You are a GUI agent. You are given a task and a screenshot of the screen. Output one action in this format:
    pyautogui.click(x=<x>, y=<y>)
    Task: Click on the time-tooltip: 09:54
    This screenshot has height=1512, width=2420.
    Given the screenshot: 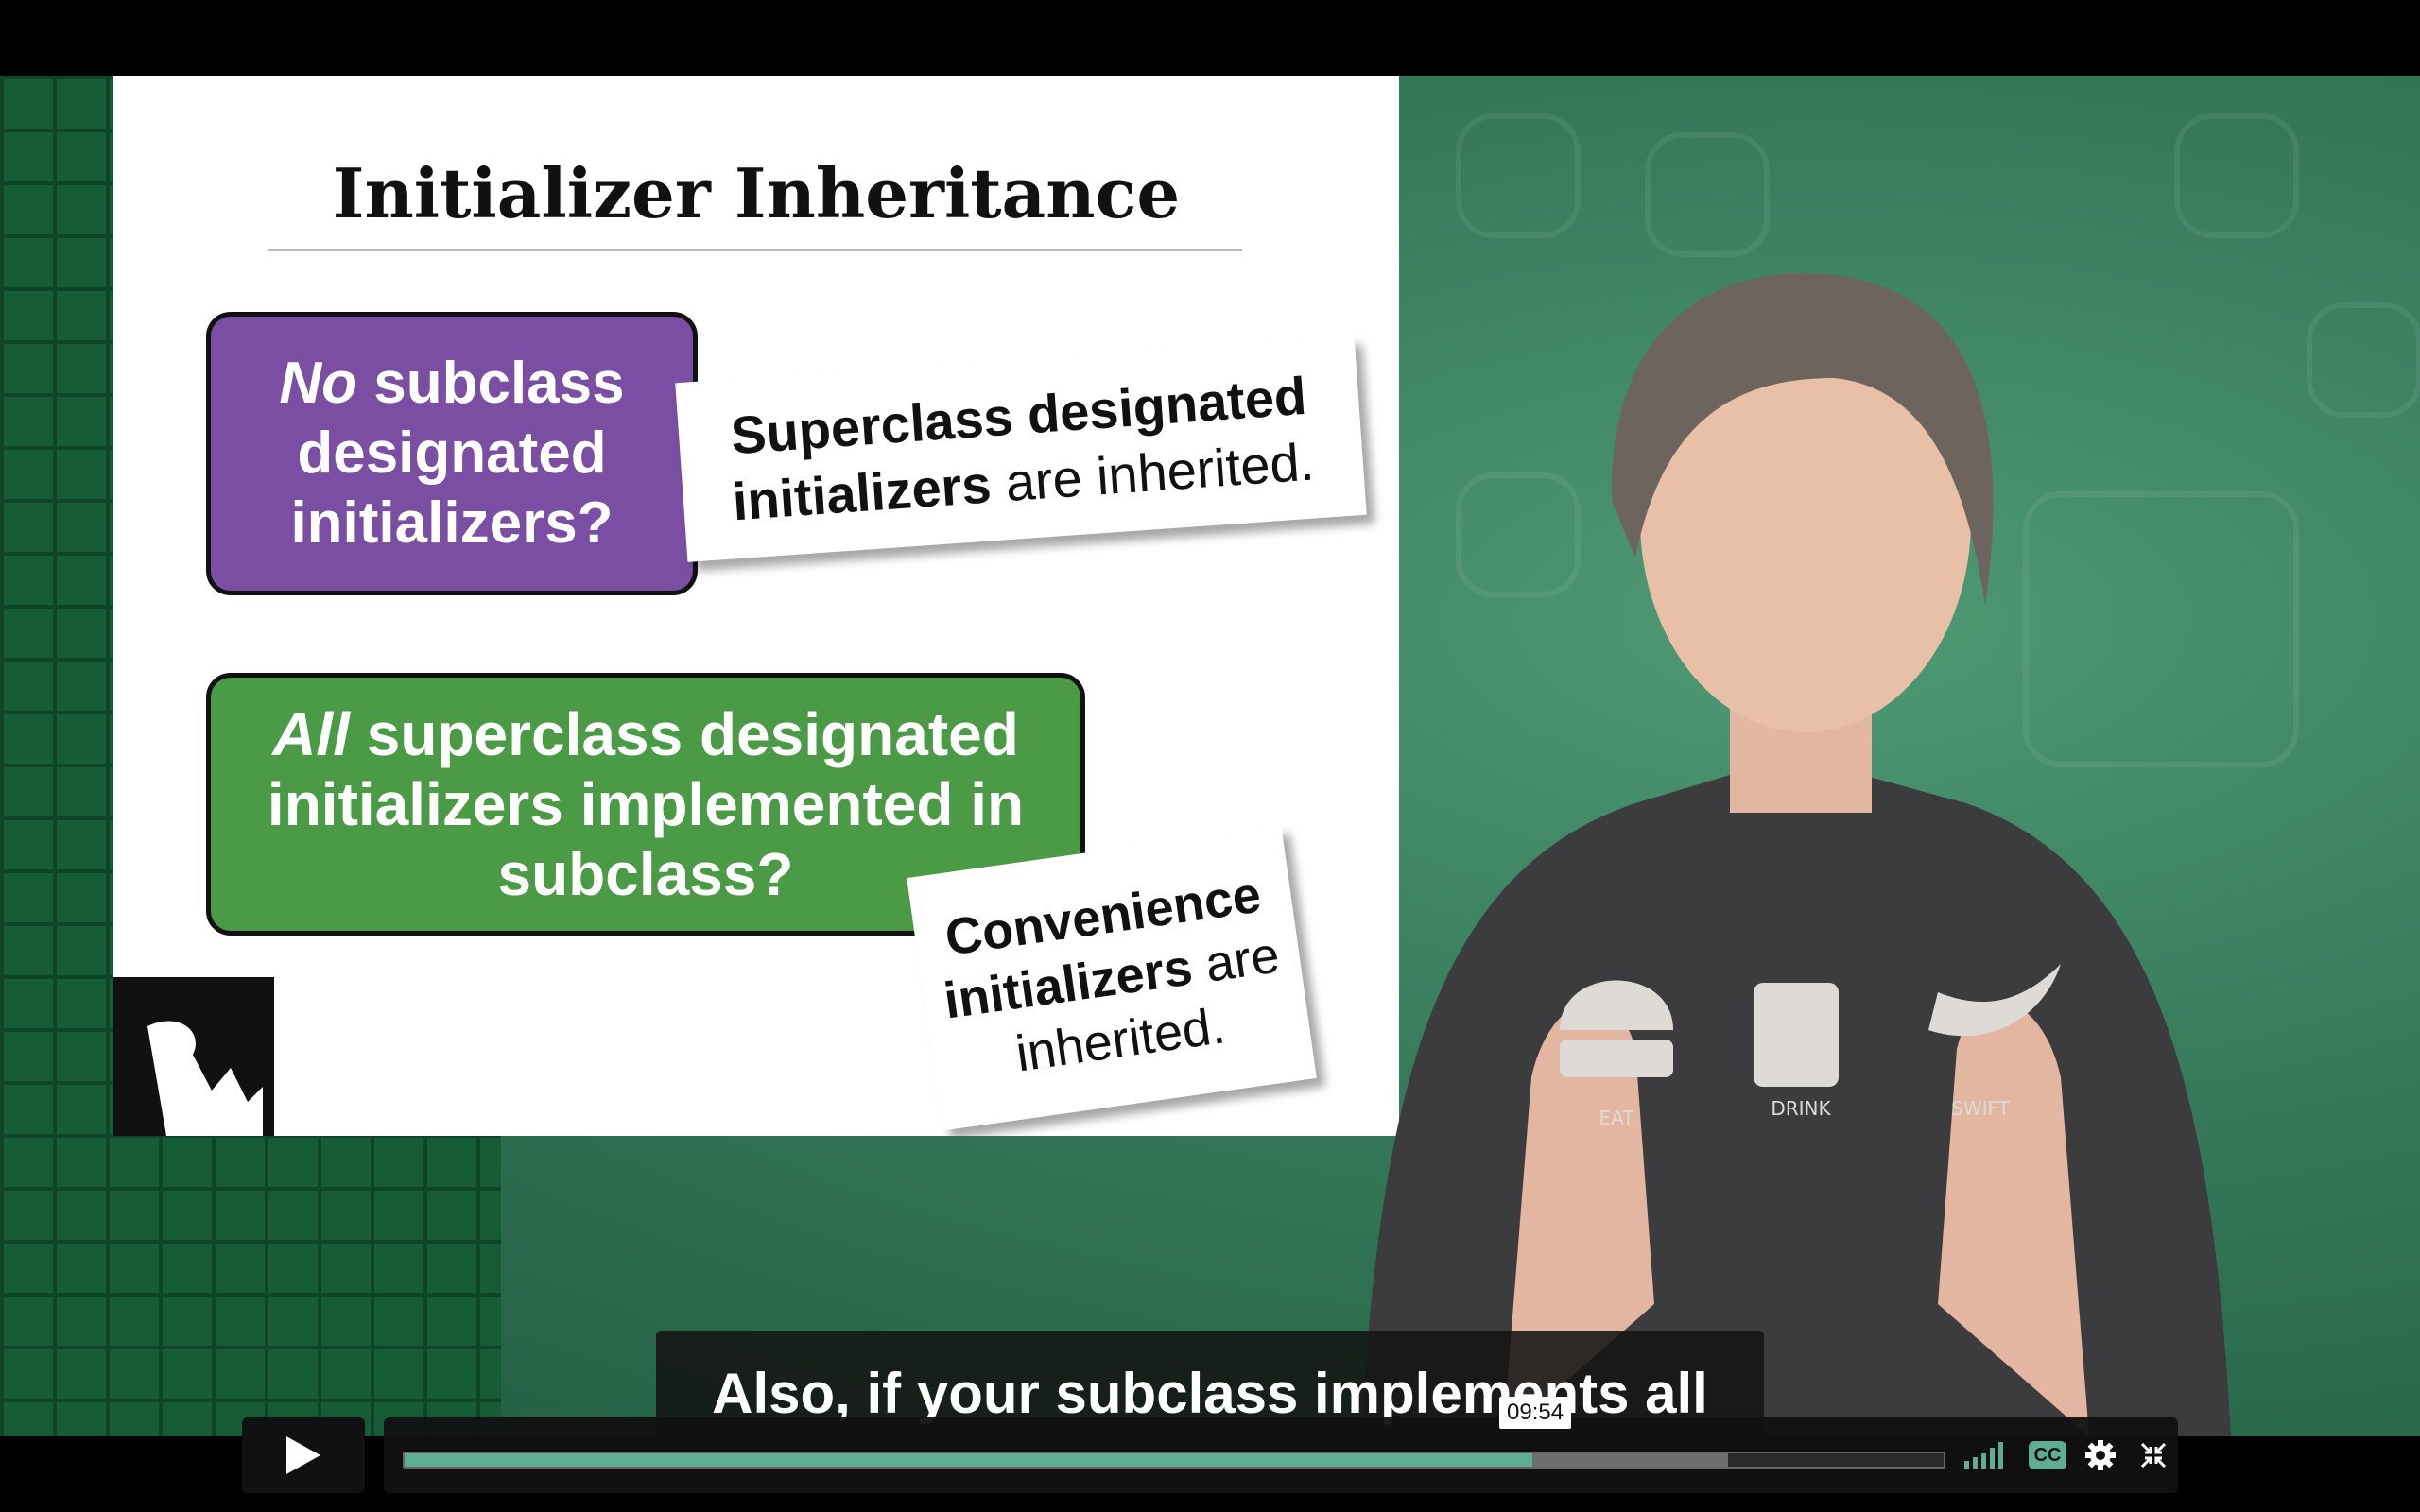 What is the action you would take?
    pyautogui.click(x=1535, y=1413)
    